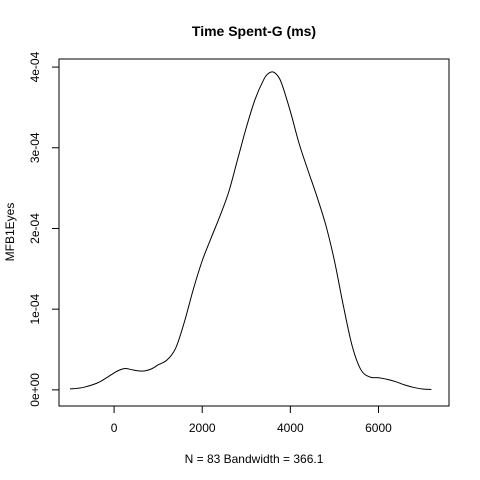 This screenshot has height=480, width=480. I want to click on x-axis: 0 2000 4000 6000, so click(251, 420).